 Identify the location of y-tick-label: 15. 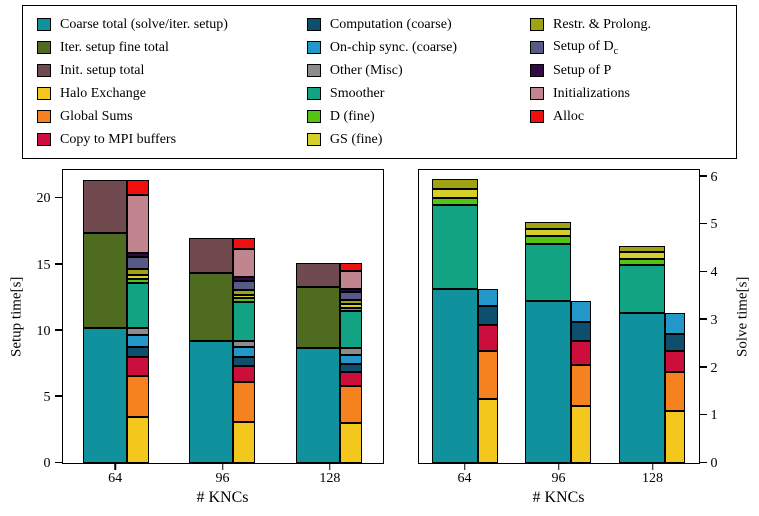
(43, 265).